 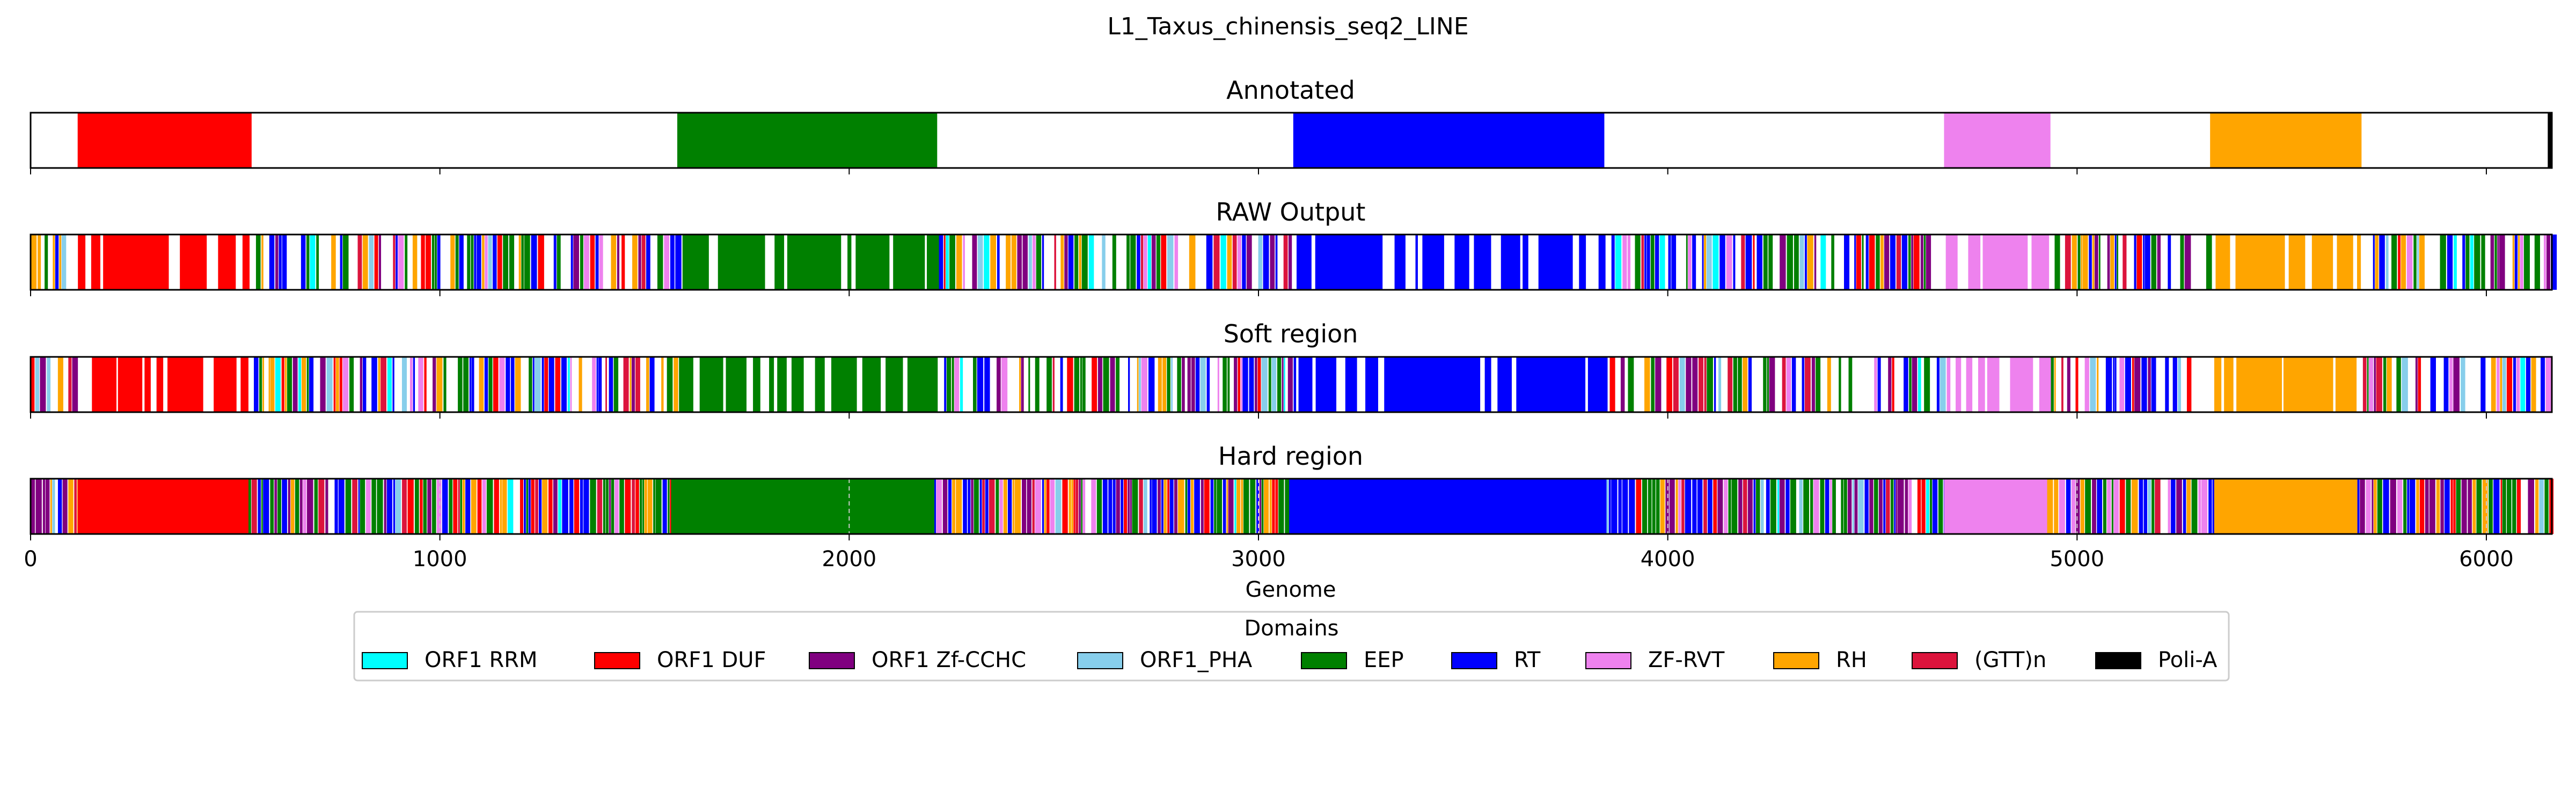 I want to click on legend-swatch, so click(x=832, y=660).